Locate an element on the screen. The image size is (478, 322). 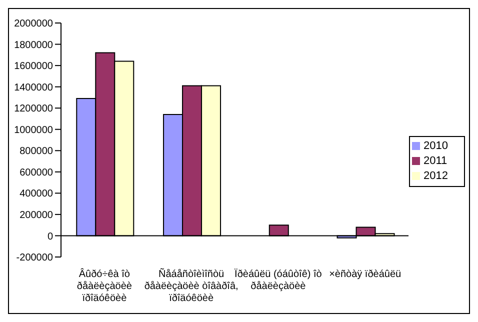
y-tick-label: 1800000 is located at coordinates (34, 45).